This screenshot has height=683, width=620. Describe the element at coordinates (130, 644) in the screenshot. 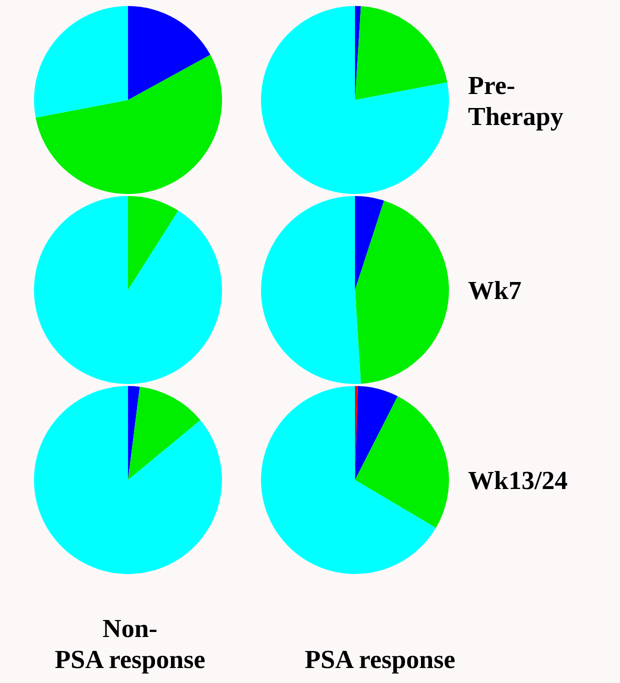

I see `text: Non-PSA response` at that location.